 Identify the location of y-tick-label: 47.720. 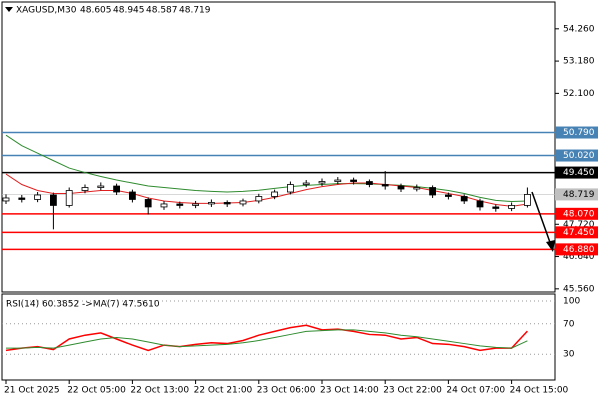
(579, 225).